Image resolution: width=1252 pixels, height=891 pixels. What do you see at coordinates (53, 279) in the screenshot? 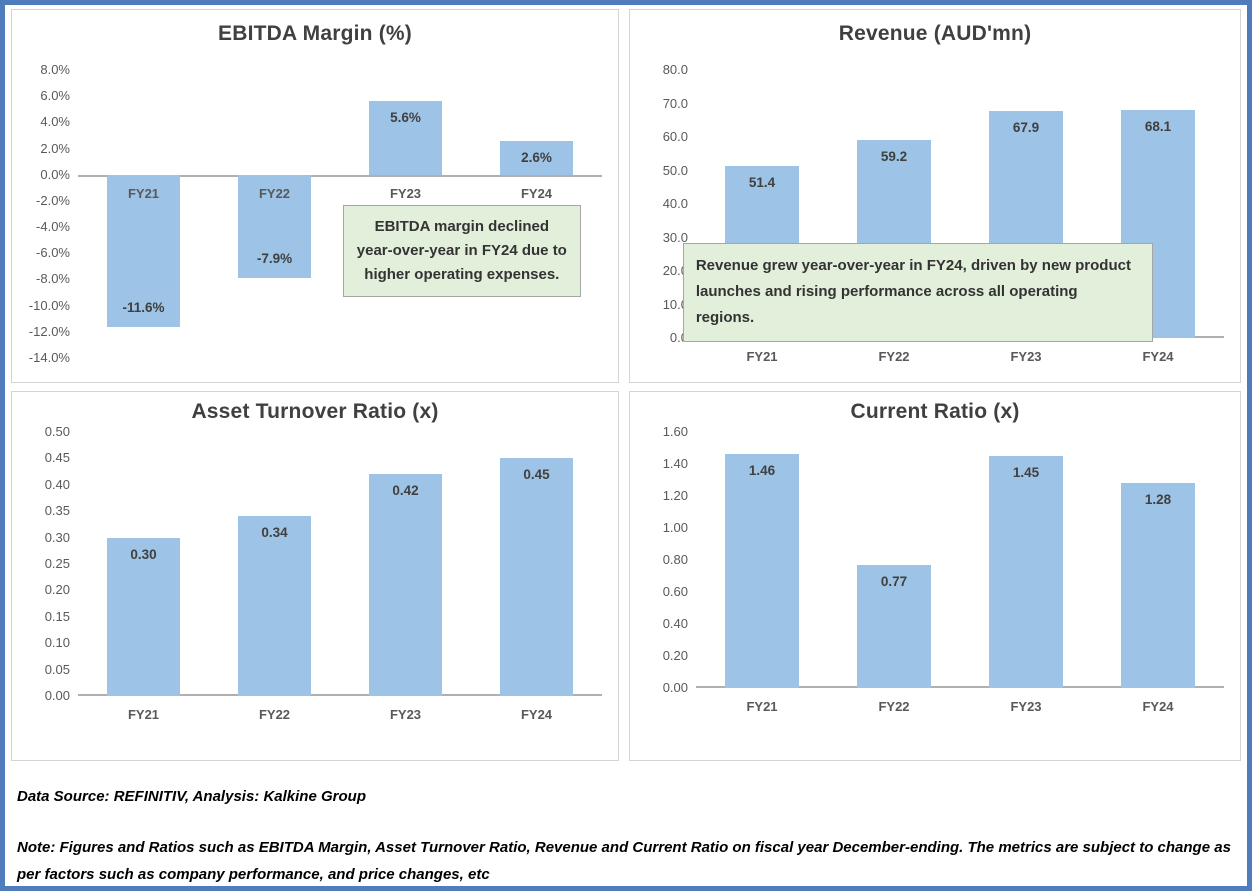
I see `y-tick-label: -8.0%` at bounding box center [53, 279].